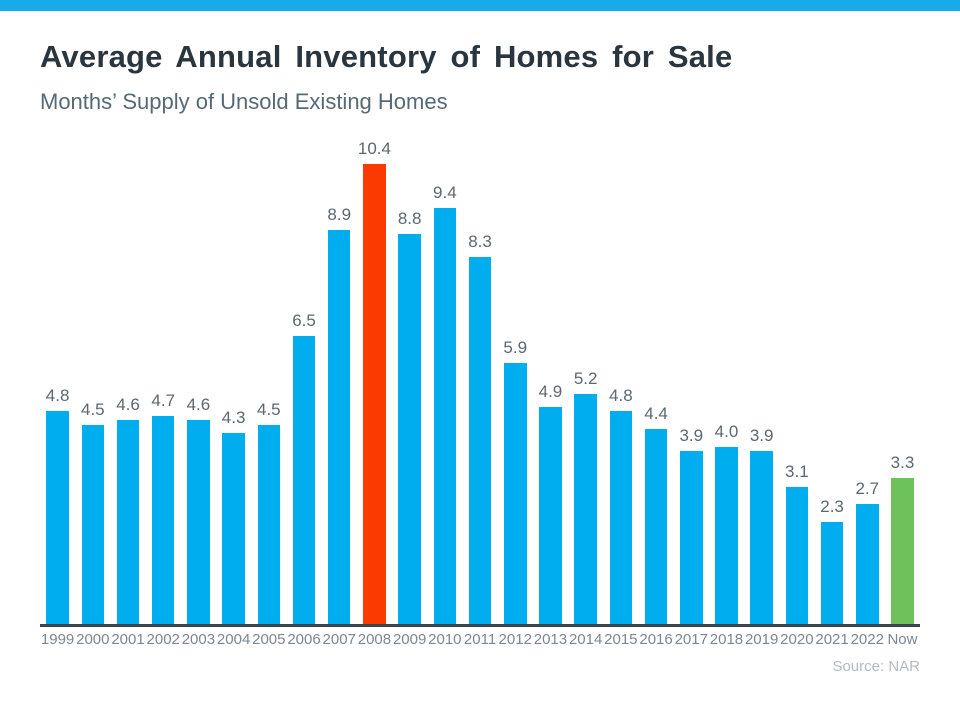 The height and width of the screenshot is (720, 960). Describe the element at coordinates (409, 429) in the screenshot. I see `bar-2009` at that location.